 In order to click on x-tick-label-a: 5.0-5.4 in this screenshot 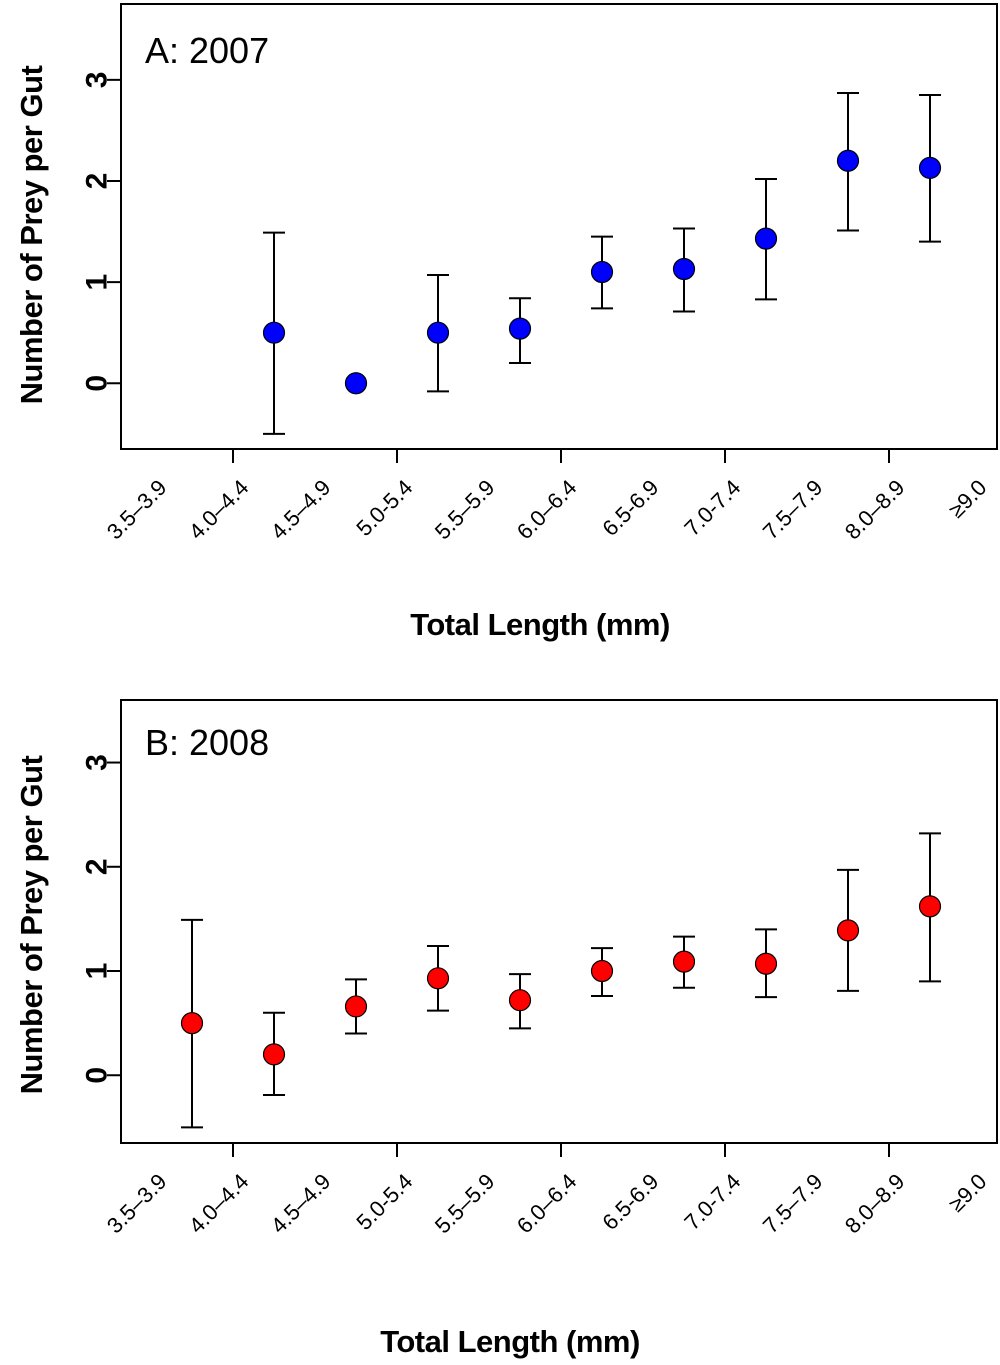, I will do `click(384, 508)`.